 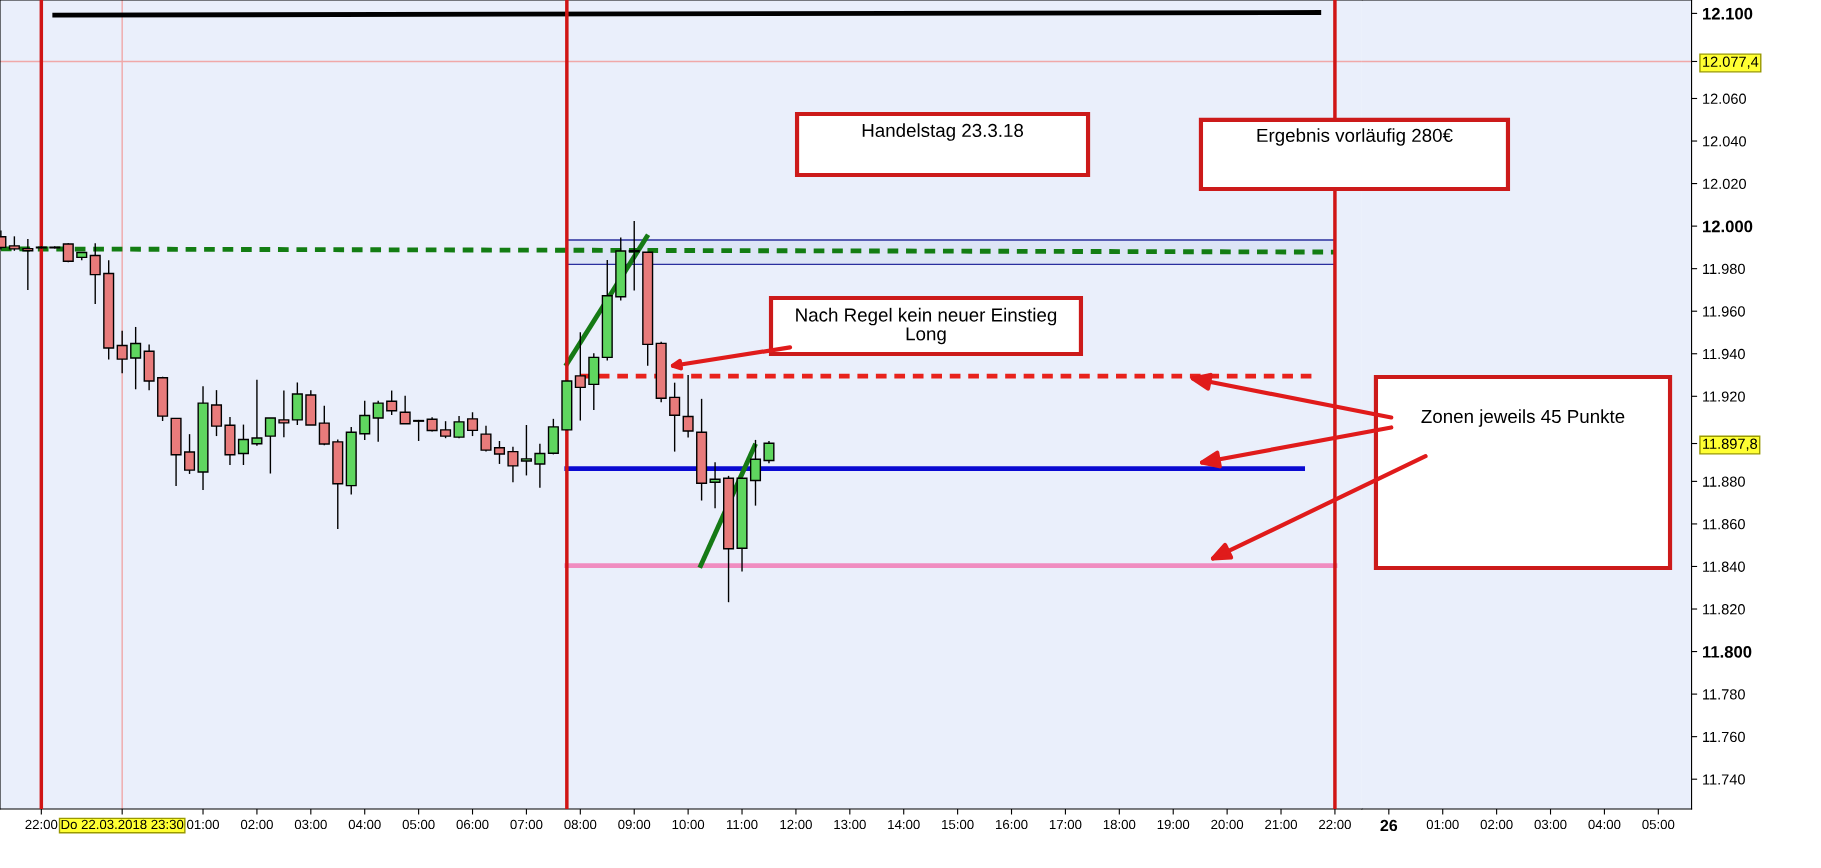 What do you see at coordinates (1119, 824) in the screenshot?
I see `x-tick-label: 18:00` at bounding box center [1119, 824].